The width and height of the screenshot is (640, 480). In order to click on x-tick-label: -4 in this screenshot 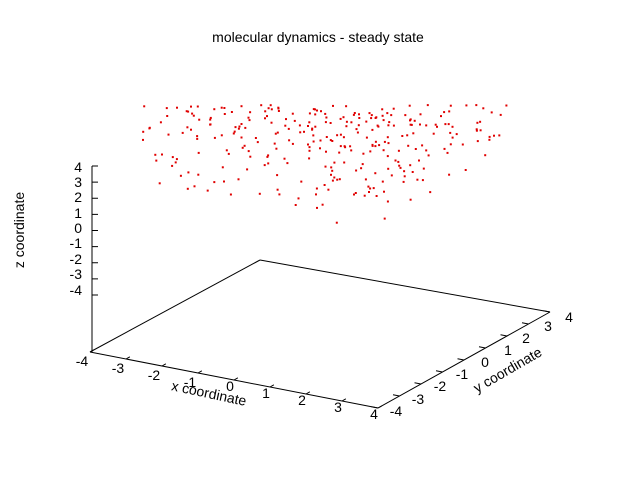, I will do `click(82, 361)`.